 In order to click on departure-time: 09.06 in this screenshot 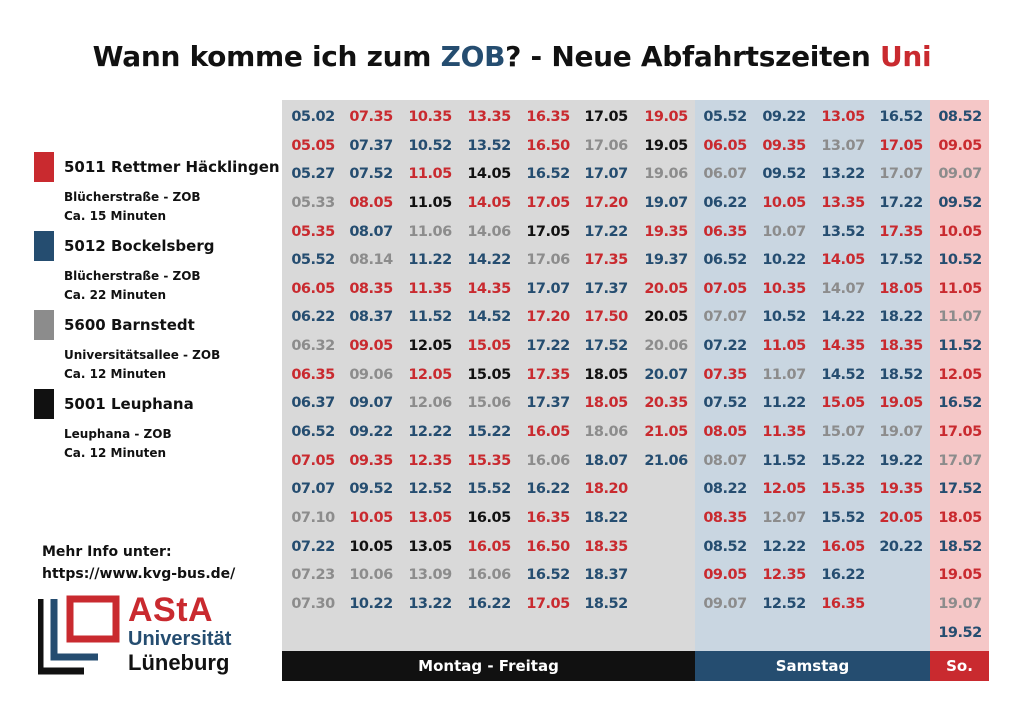, I will do `click(371, 374)`.